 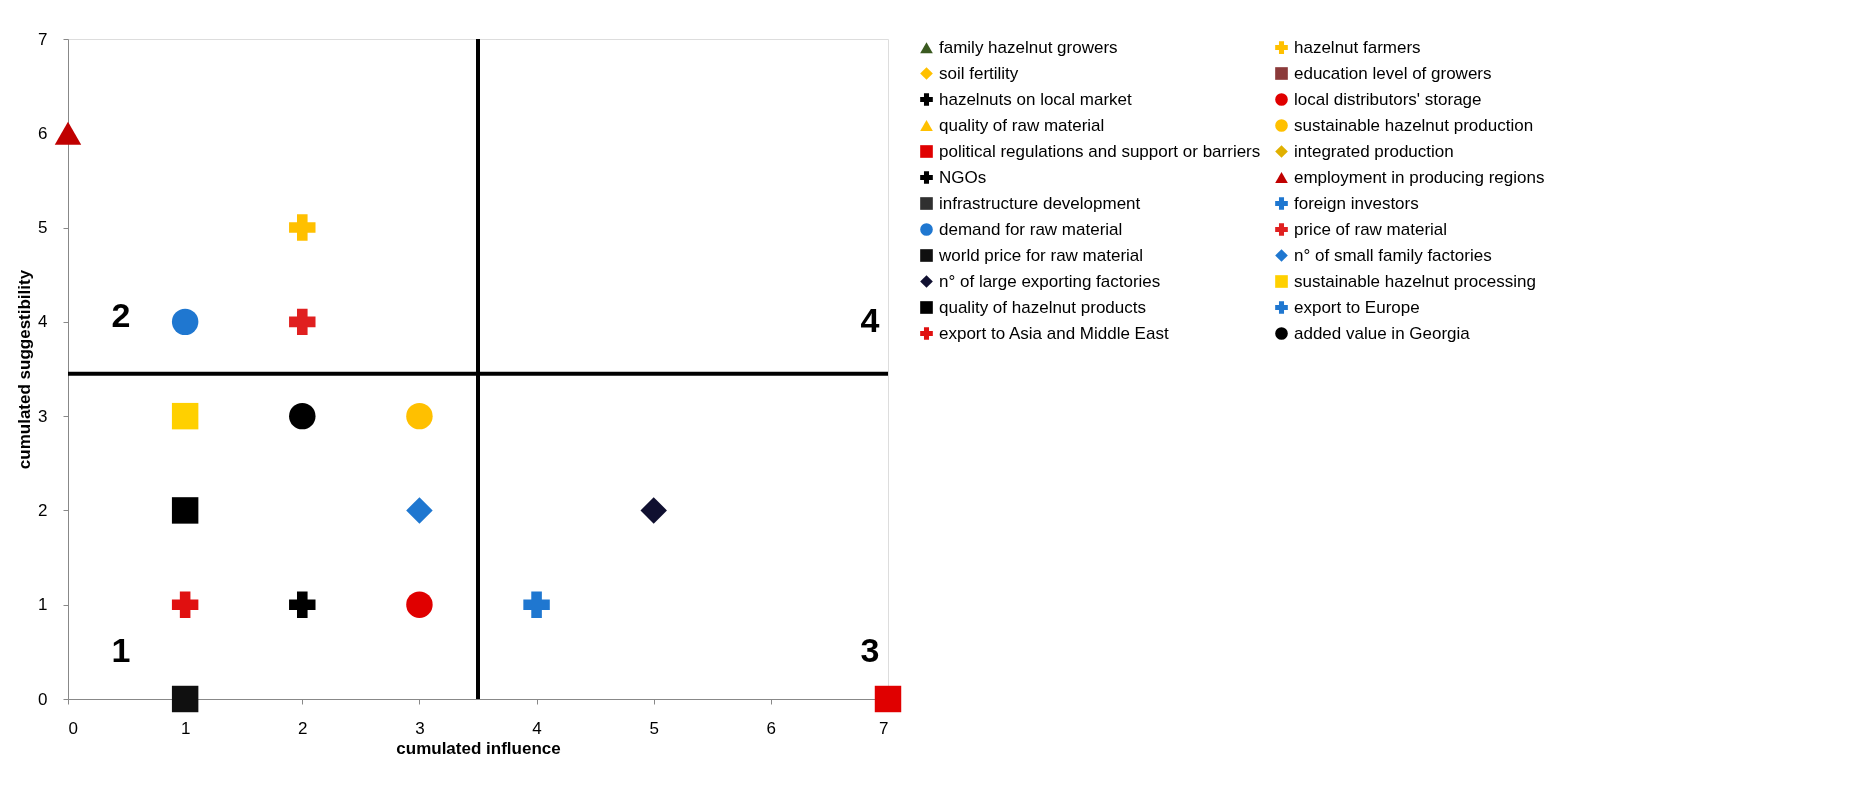 What do you see at coordinates (1382, 333) in the screenshot?
I see `legend-label: added value in Georgia` at bounding box center [1382, 333].